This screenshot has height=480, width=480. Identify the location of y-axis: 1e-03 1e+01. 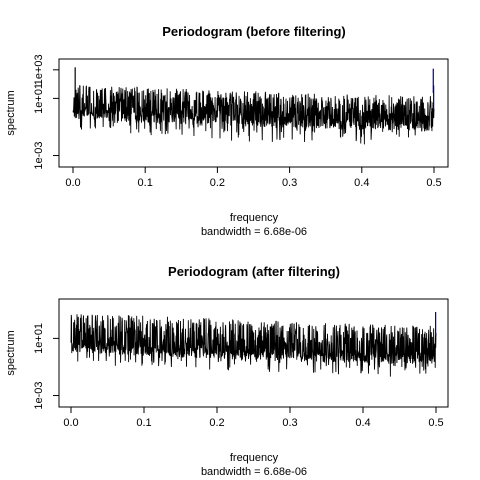
(46, 366).